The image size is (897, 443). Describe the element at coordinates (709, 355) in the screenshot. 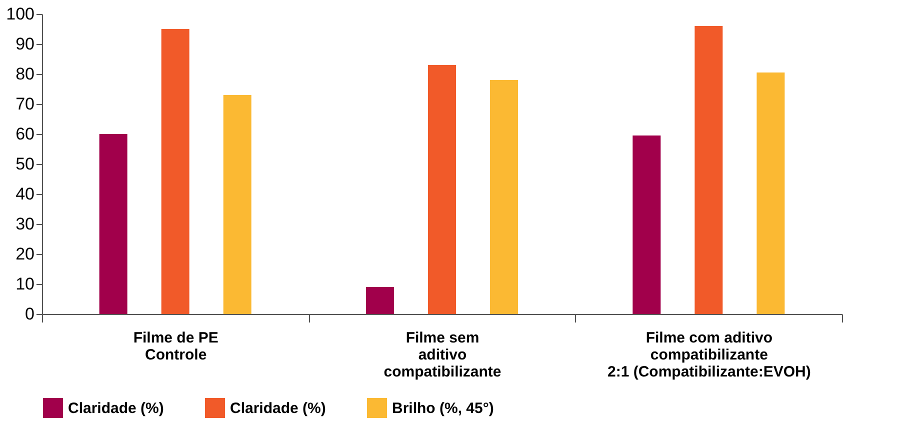

I see `x-tick-label: Filme com aditivo compatibilizante 2:1 (Compatibilizante:EVOH)` at that location.